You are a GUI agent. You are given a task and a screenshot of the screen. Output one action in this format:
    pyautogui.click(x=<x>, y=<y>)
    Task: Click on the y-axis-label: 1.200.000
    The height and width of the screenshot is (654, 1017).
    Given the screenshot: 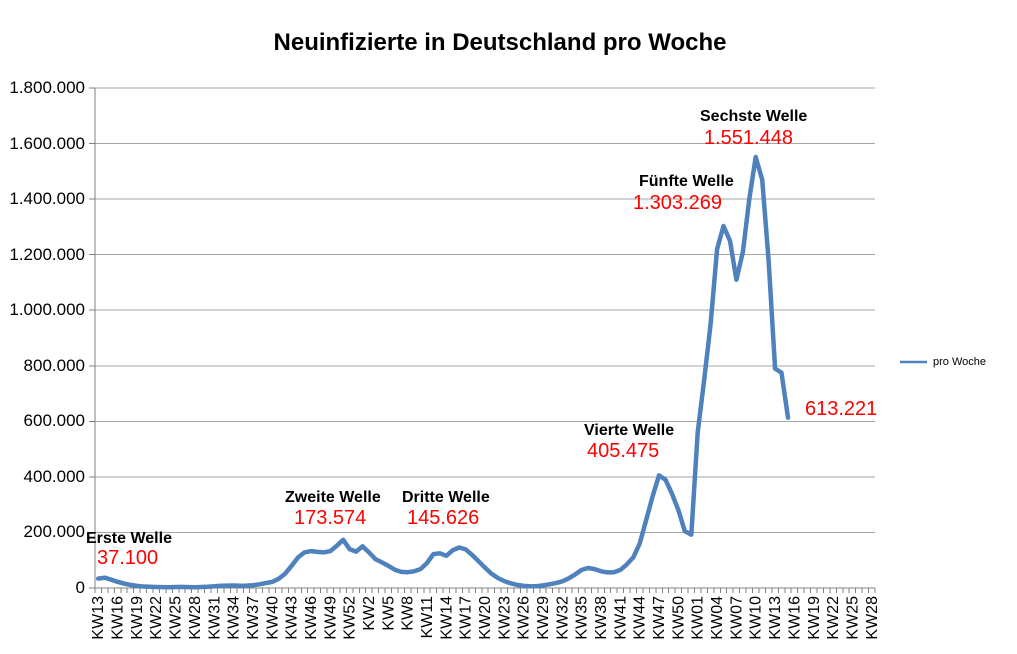 What is the action you would take?
    pyautogui.click(x=47, y=254)
    